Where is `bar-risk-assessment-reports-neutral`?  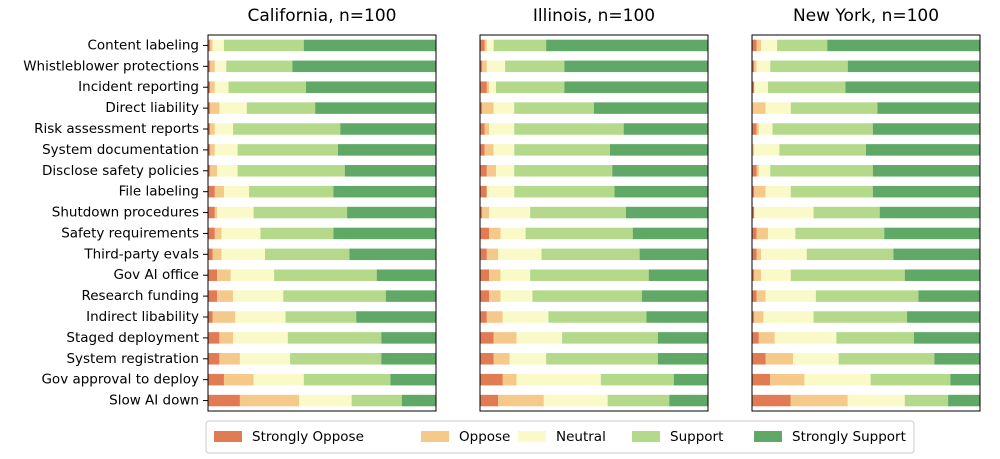 bar-risk-assessment-reports-neutral is located at coordinates (224, 129).